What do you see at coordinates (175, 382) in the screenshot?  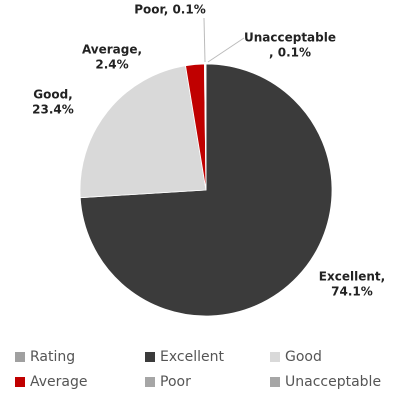 I see `legend-label: Poor` at bounding box center [175, 382].